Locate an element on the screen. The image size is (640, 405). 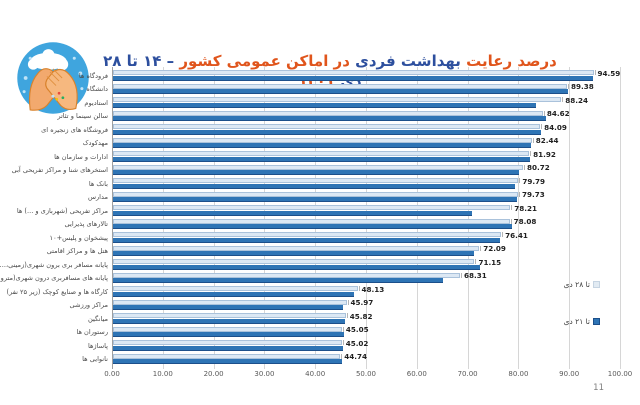
x-axis-tick-label: 60.00 is located at coordinates (416, 374).